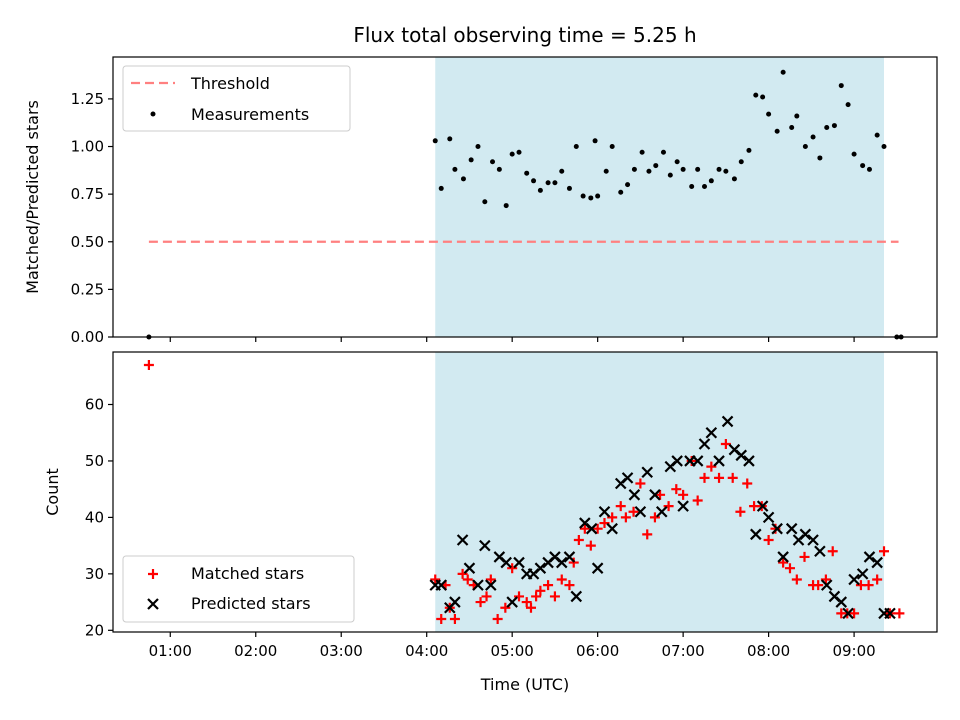 This screenshot has height=720, width=960. What do you see at coordinates (87, 337) in the screenshot?
I see `top-y-tick-label: 0.00` at bounding box center [87, 337].